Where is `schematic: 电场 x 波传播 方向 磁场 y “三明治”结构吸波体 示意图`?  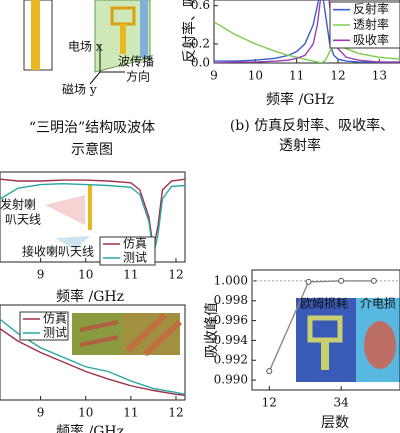 schematic: 电场 x 波传播 方向 磁场 y “三明治”结构吸波体 示意图 is located at coordinates (89, 79).